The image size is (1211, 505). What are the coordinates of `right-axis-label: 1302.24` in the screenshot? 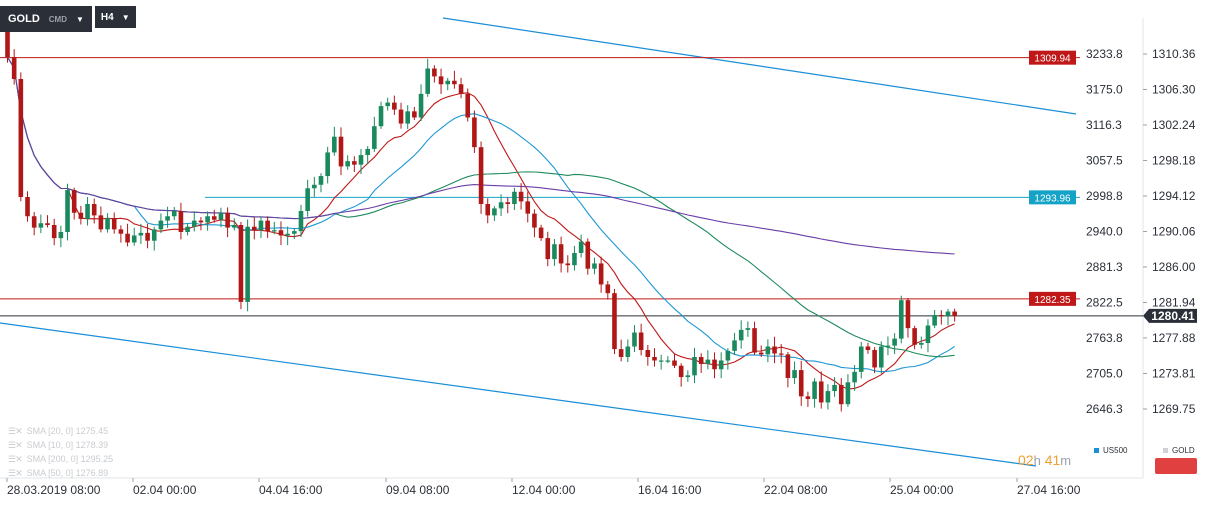 It's located at (1174, 125).